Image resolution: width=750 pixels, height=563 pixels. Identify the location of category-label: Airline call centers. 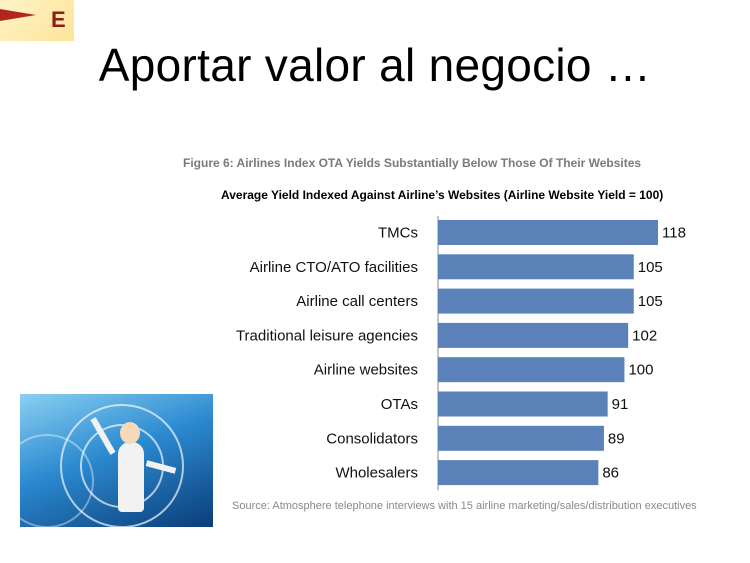
(357, 301).